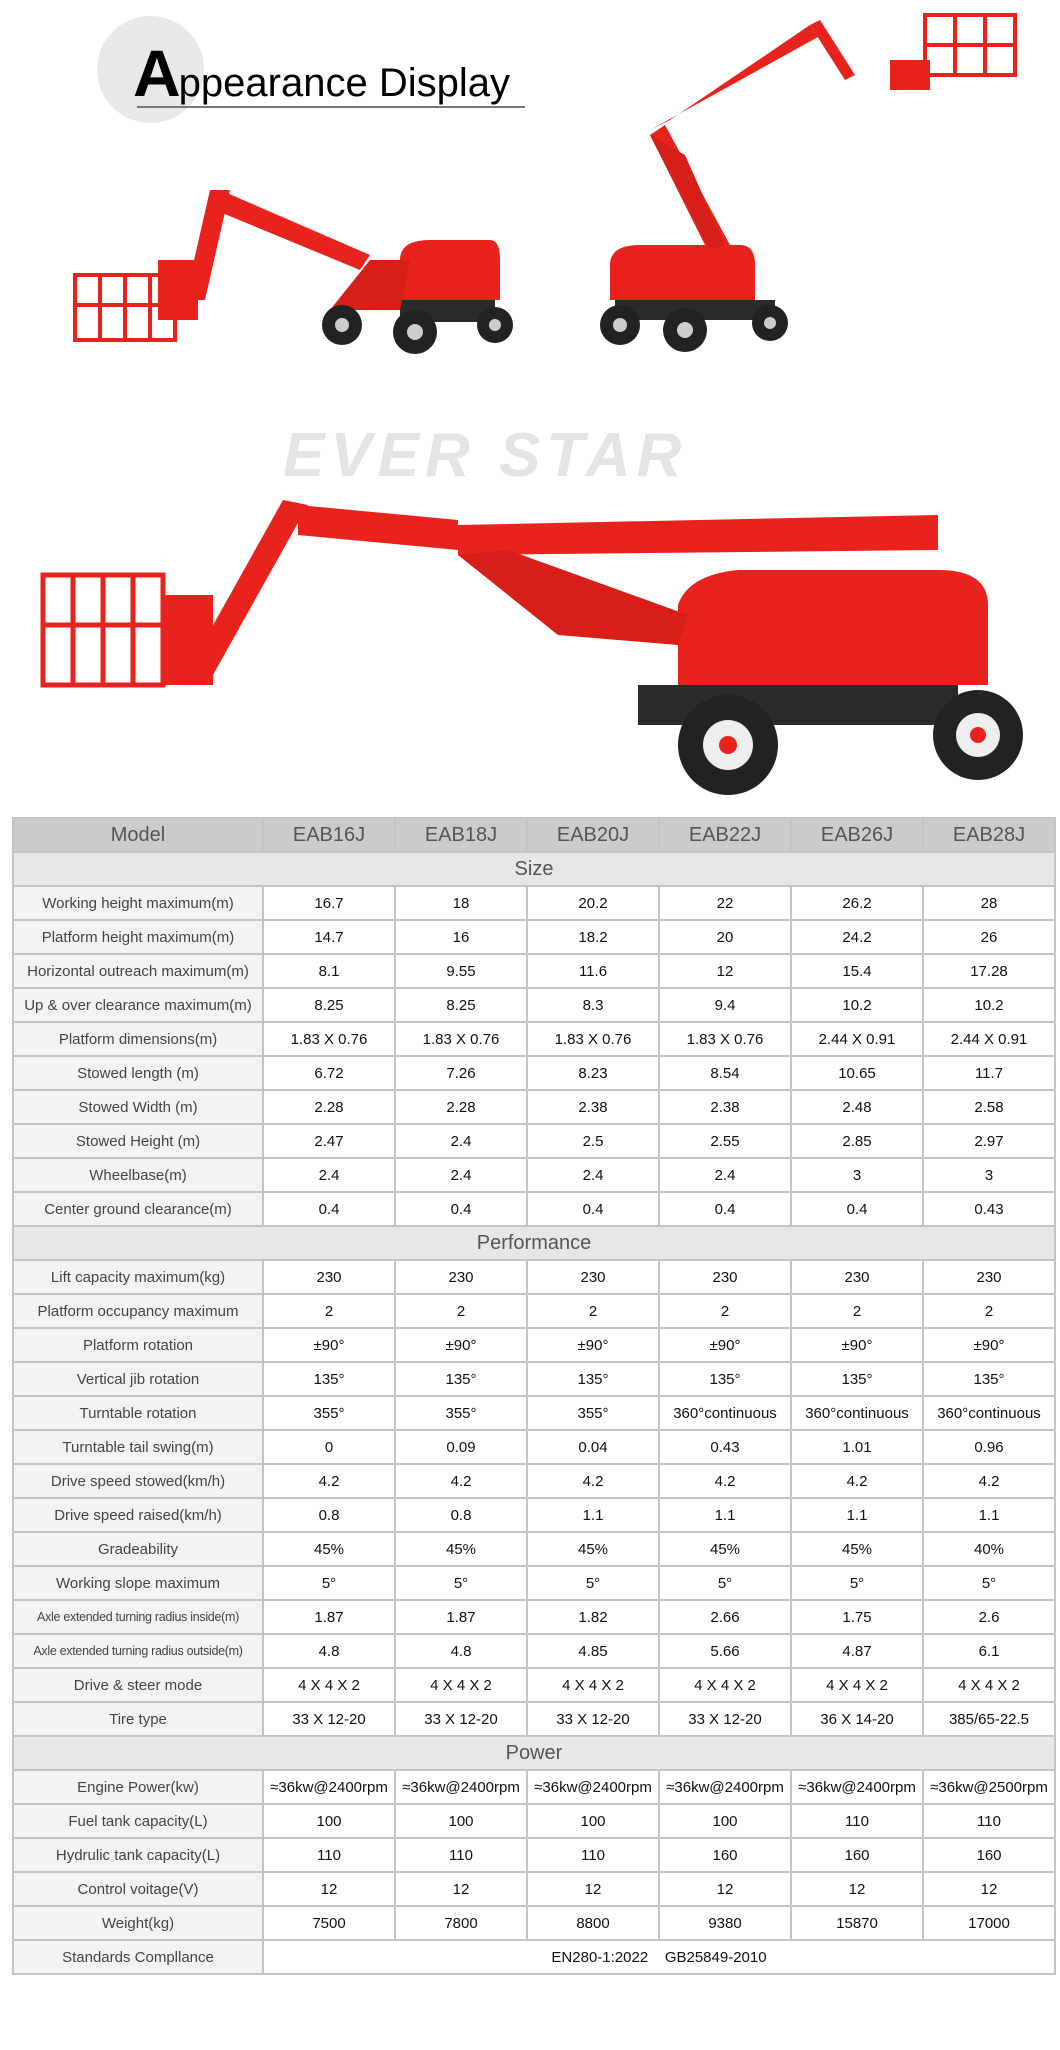 The image size is (1060, 2050). Describe the element at coordinates (329, 1413) in the screenshot. I see `value-cell: 355°` at that location.